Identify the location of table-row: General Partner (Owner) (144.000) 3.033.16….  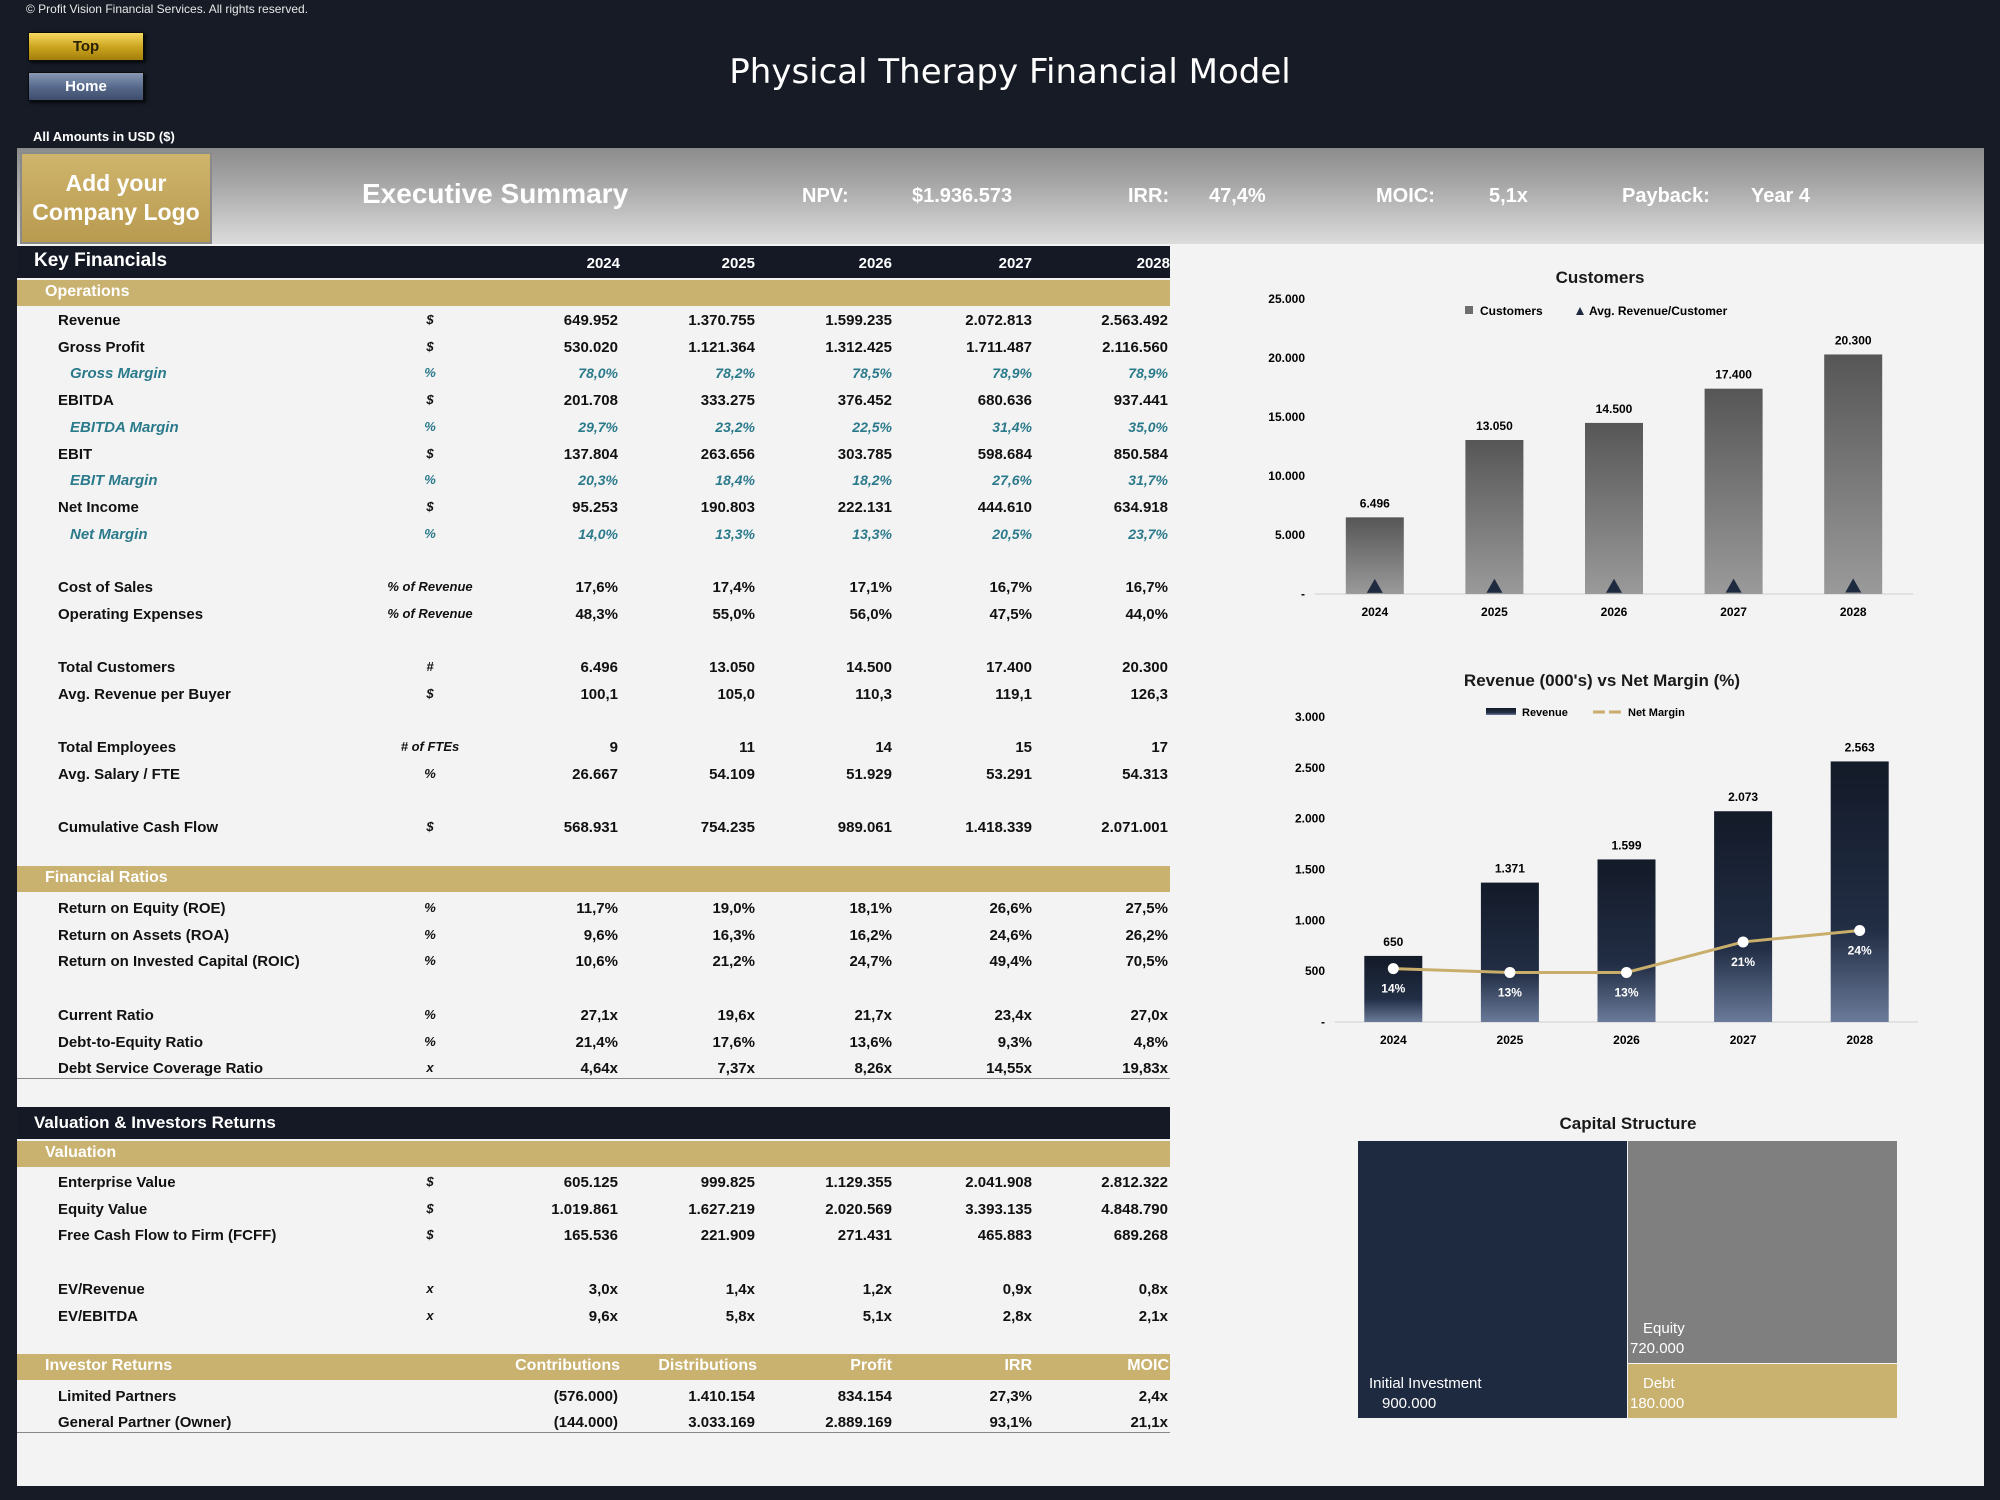
(593, 1423).